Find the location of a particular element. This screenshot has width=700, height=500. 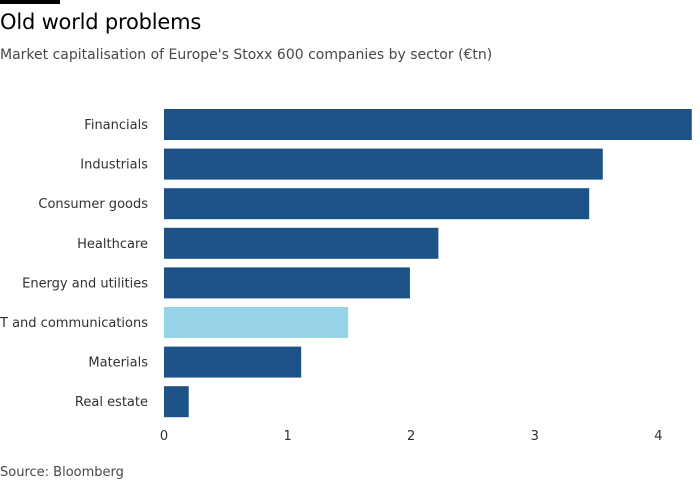

bar-financials is located at coordinates (428, 124).